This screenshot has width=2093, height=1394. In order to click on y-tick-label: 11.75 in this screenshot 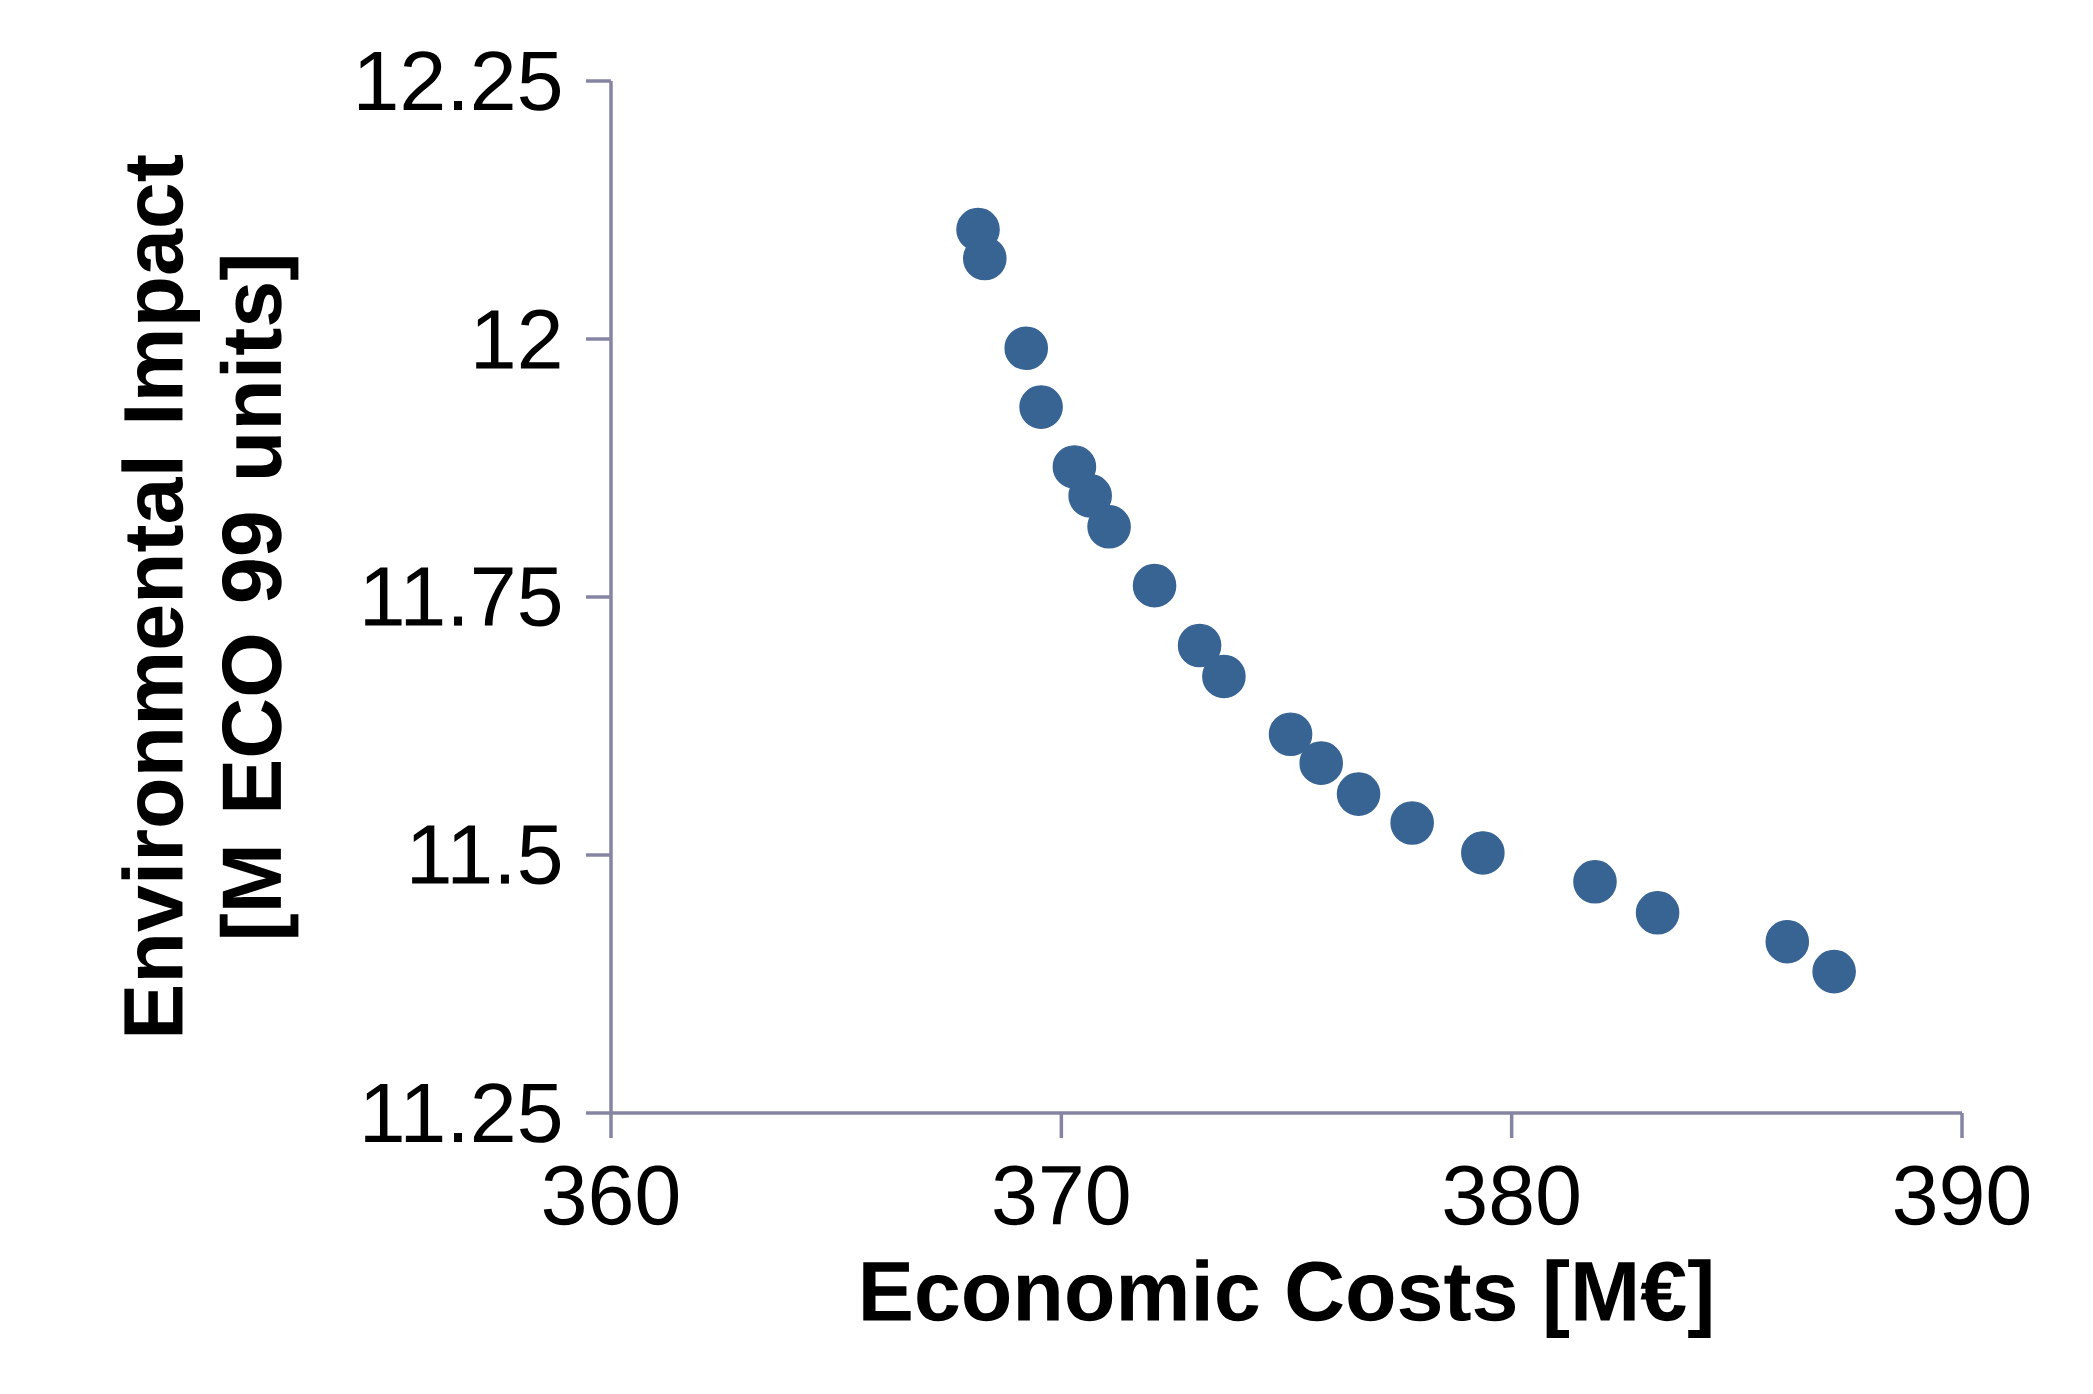, I will do `click(463, 597)`.